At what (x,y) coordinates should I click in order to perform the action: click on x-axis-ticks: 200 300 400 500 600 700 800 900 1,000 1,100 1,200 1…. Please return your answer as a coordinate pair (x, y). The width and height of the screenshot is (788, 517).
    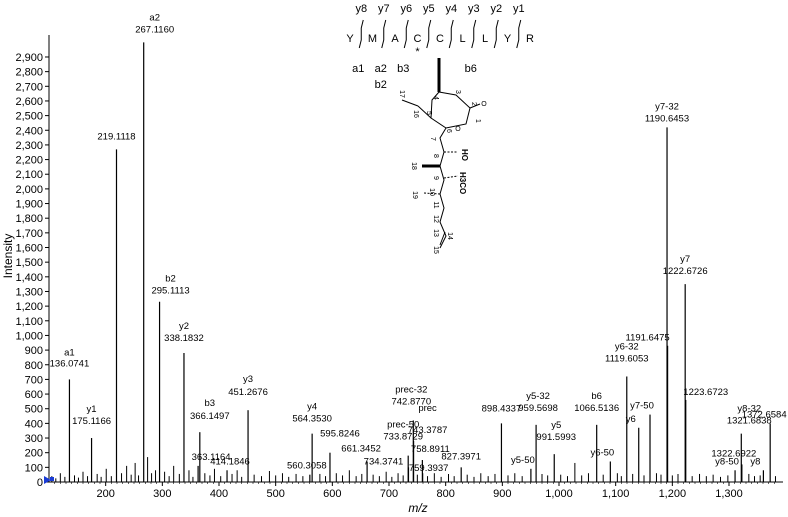
    Looking at the image, I should click on (414, 491).